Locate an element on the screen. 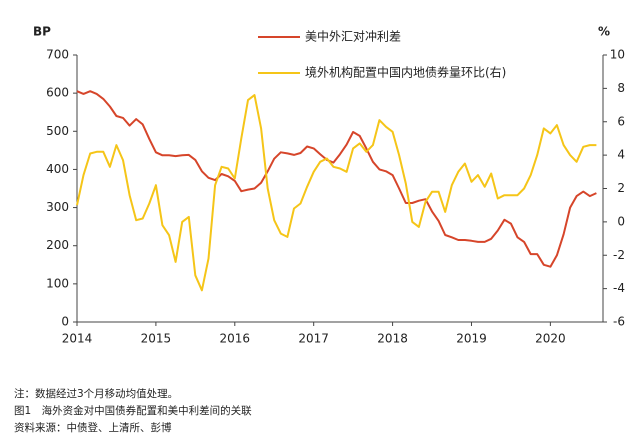 The image size is (644, 447). y2-tick-label: 6 is located at coordinates (621, 121).